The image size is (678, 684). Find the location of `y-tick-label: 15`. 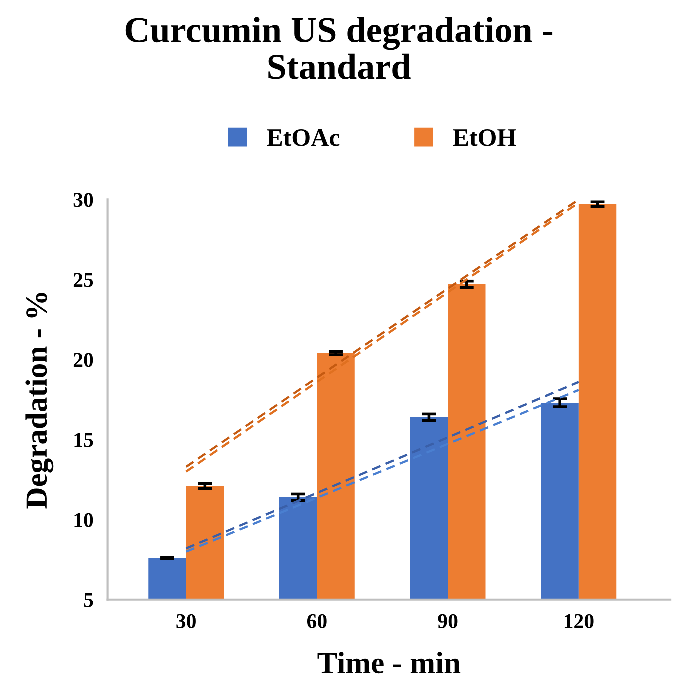

y-tick-label: 15 is located at coordinates (84, 440).